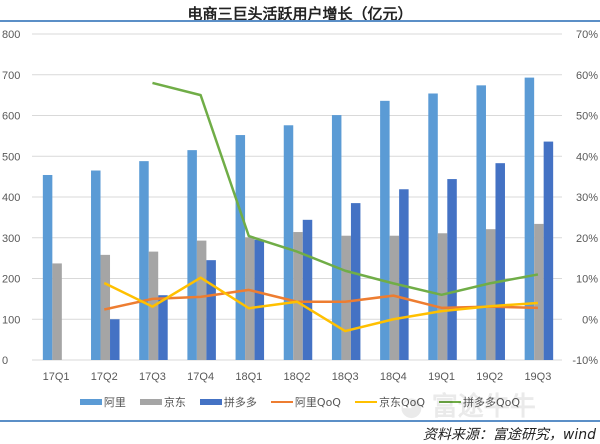 Image resolution: width=600 pixels, height=444 pixels. Describe the element at coordinates (114, 402) in the screenshot. I see `legend-label: 阿里` at that location.